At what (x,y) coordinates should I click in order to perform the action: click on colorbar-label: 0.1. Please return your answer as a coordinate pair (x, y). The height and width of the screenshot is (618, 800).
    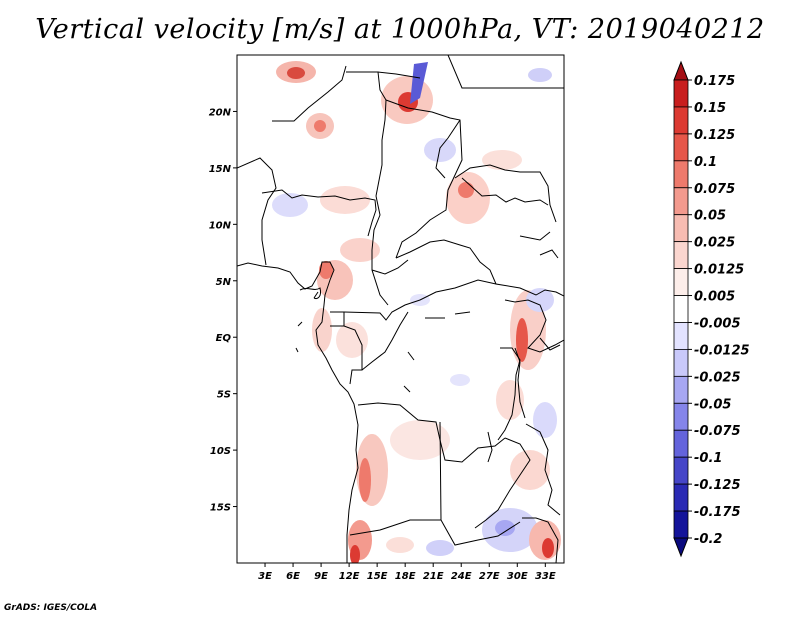
    Looking at the image, I should click on (705, 162).